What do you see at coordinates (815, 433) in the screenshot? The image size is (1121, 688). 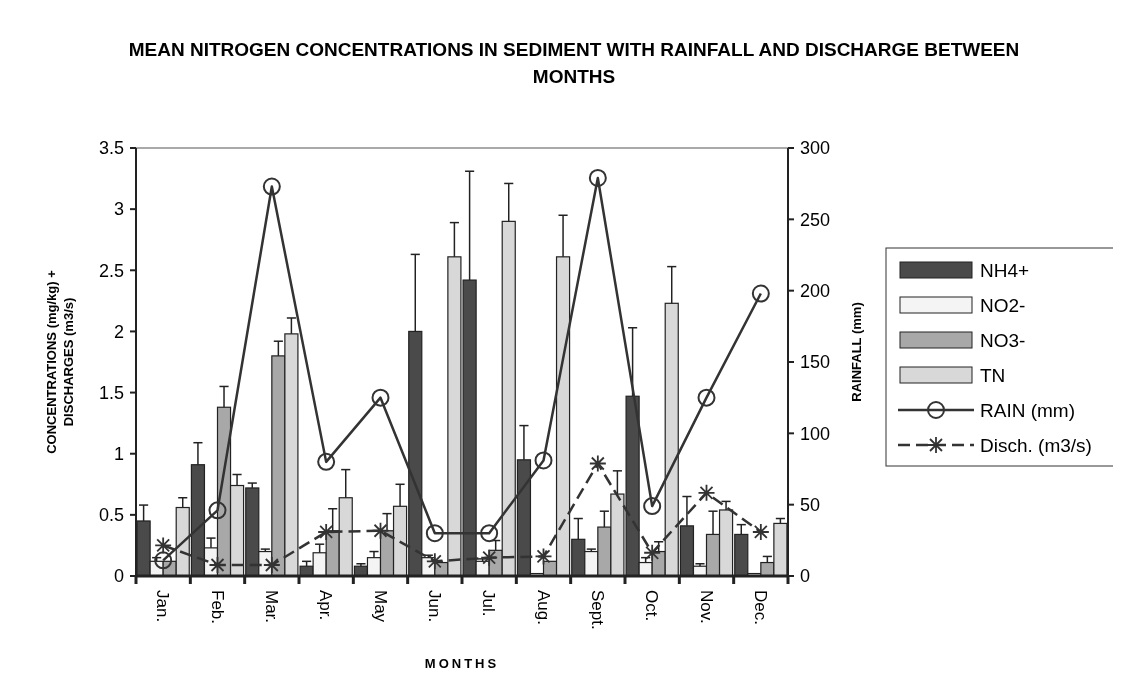 I see `y2-tick-label: 100` at bounding box center [815, 433].